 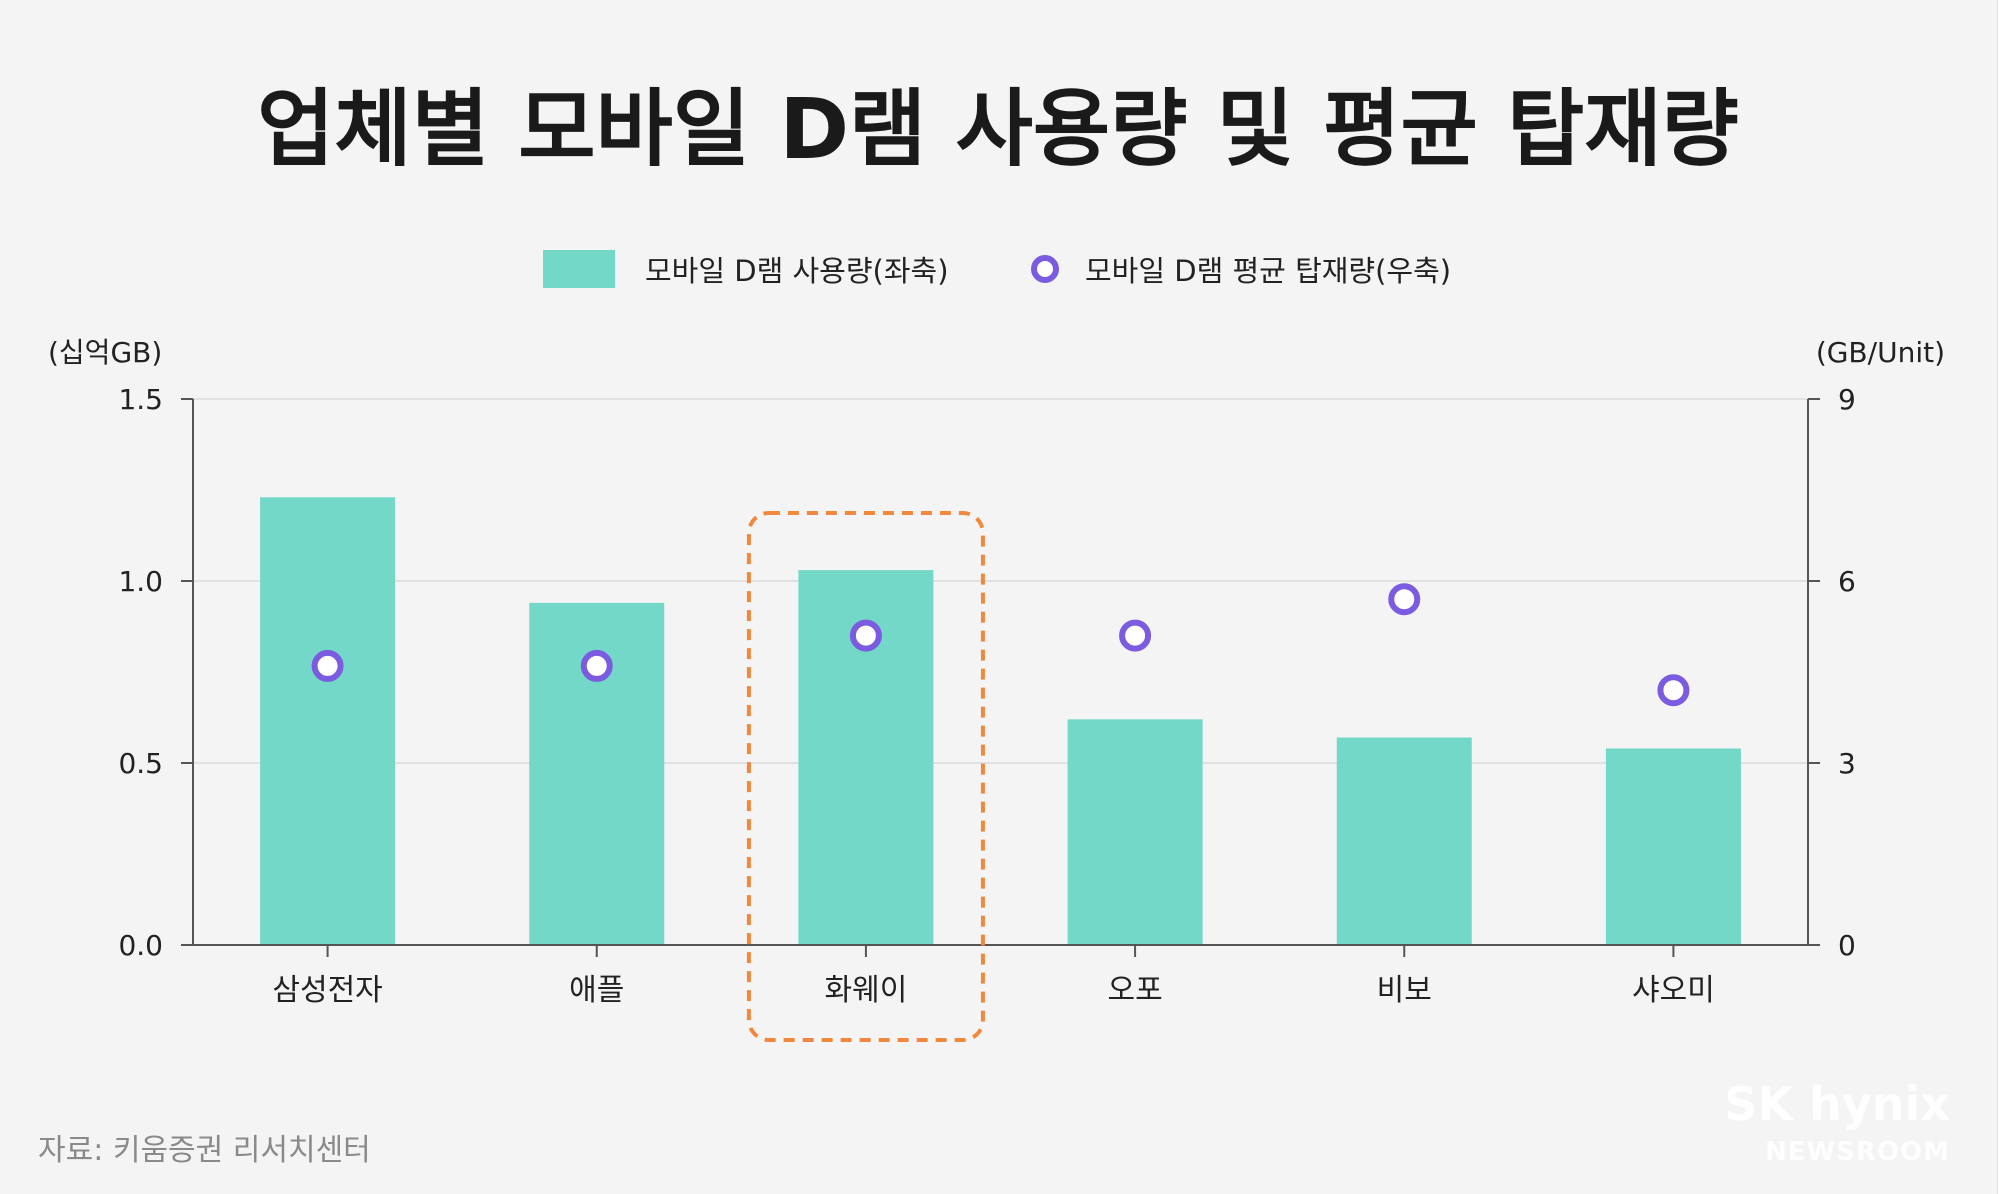 I want to click on highlight-box-outline, so click(x=865, y=776).